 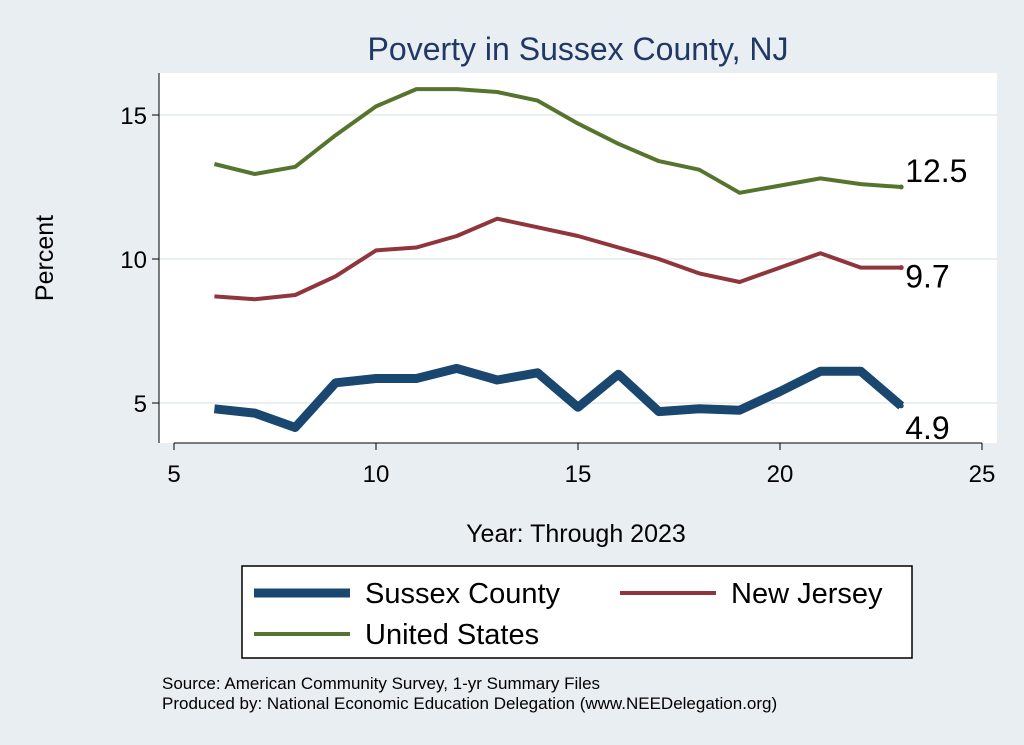 What do you see at coordinates (901, 268) in the screenshot?
I see `series-end-point-new-jersey` at bounding box center [901, 268].